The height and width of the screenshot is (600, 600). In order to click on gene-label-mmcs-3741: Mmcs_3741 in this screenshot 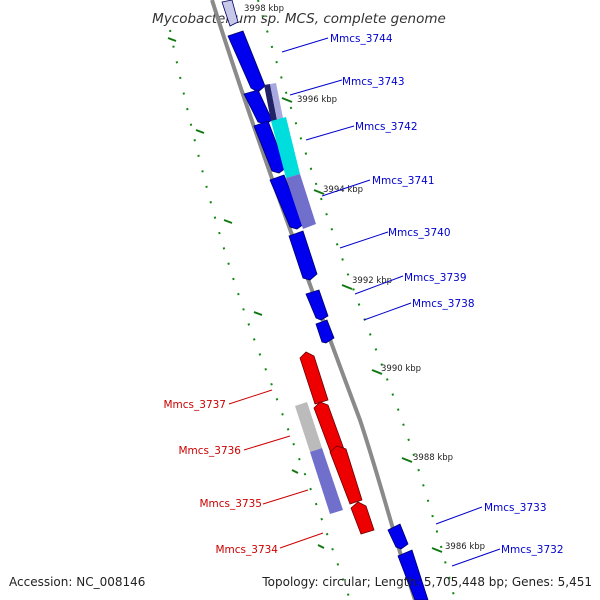, I will do `click(403, 181)`.